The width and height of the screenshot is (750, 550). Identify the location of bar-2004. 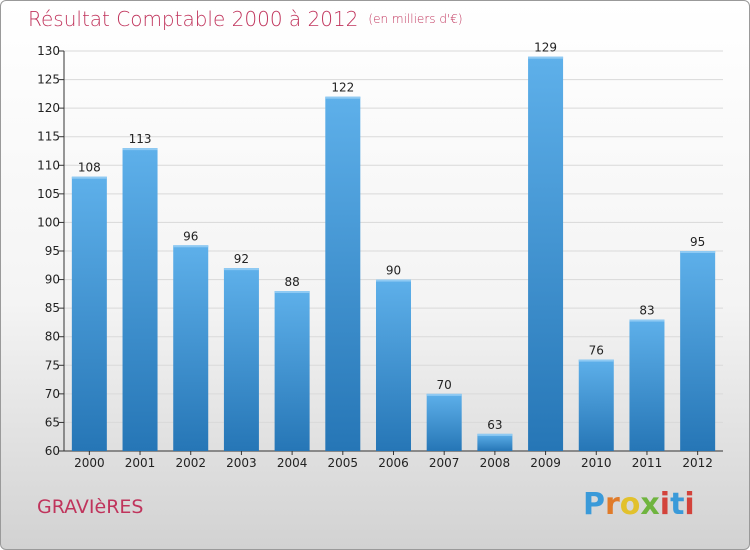
(292, 371).